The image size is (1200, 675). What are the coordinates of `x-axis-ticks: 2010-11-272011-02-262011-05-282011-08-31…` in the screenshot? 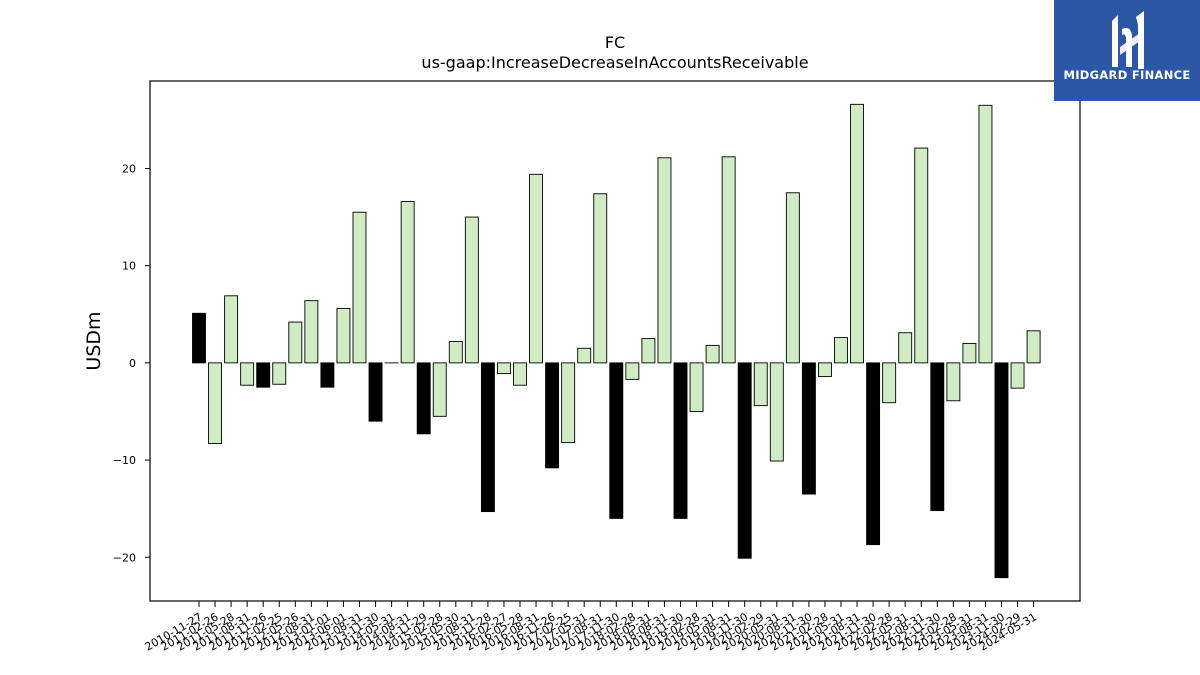 It's located at (591, 627).